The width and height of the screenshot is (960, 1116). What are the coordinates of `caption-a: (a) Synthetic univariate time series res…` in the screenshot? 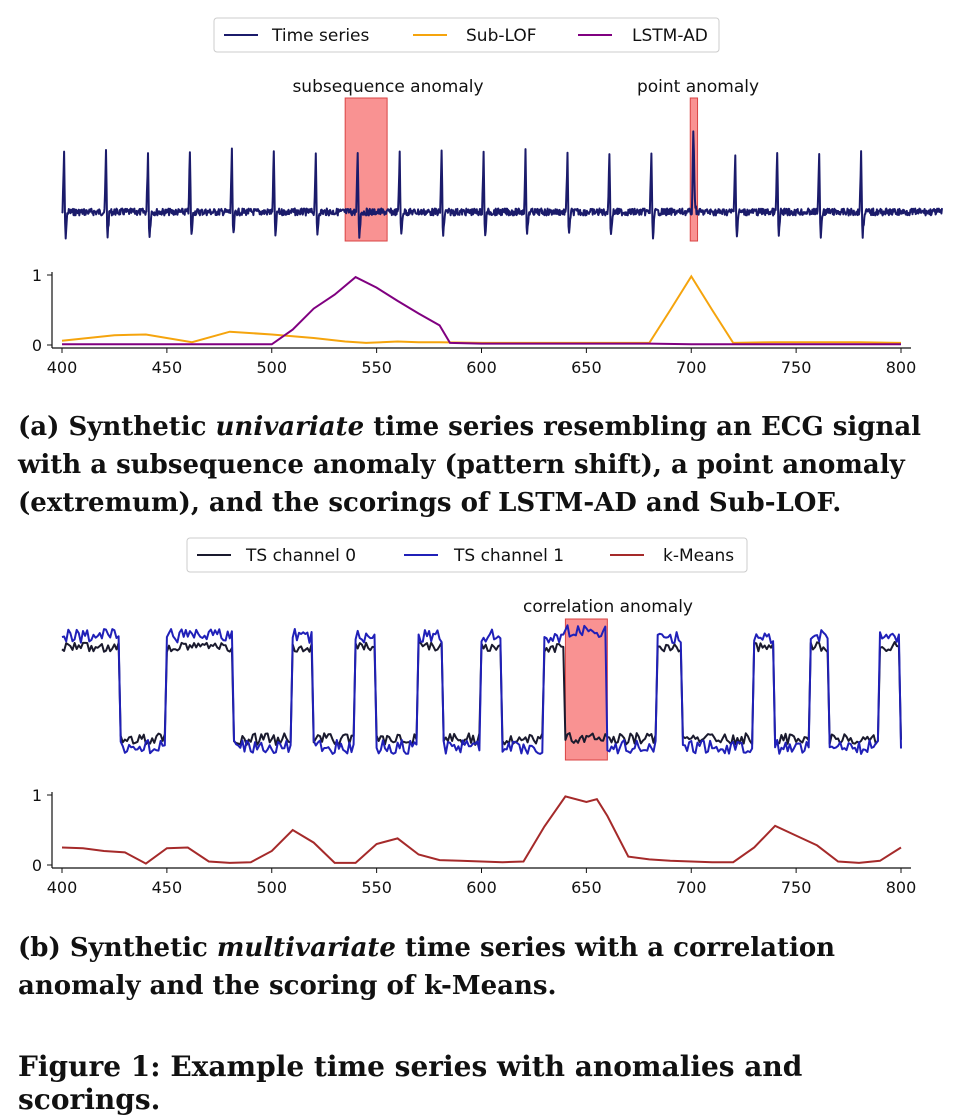 It's located at (478, 465).